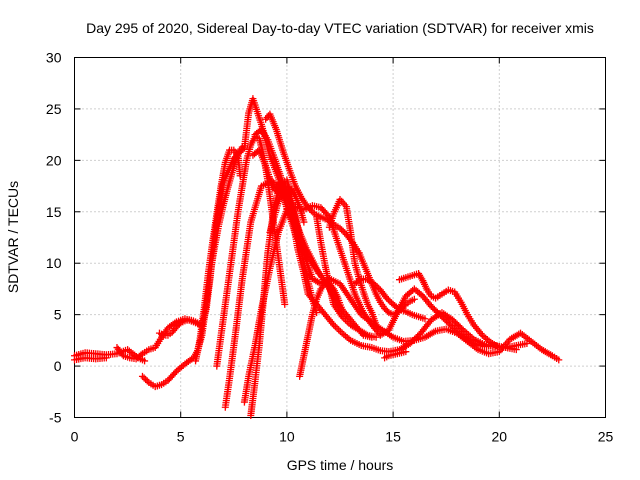 Image resolution: width=640 pixels, height=480 pixels. I want to click on y-tick-label: 25, so click(54, 109).